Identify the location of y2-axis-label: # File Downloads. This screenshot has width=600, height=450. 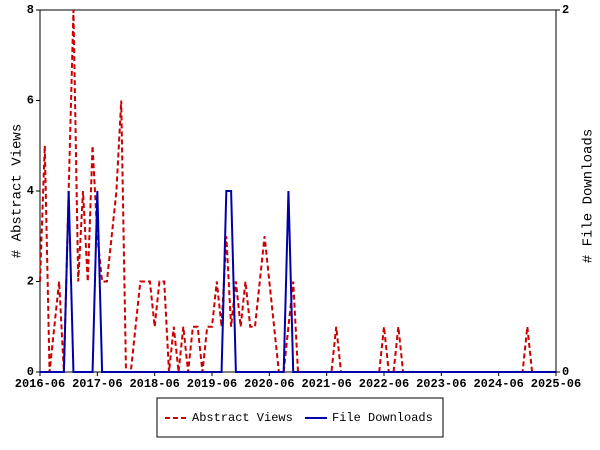
(589, 196).